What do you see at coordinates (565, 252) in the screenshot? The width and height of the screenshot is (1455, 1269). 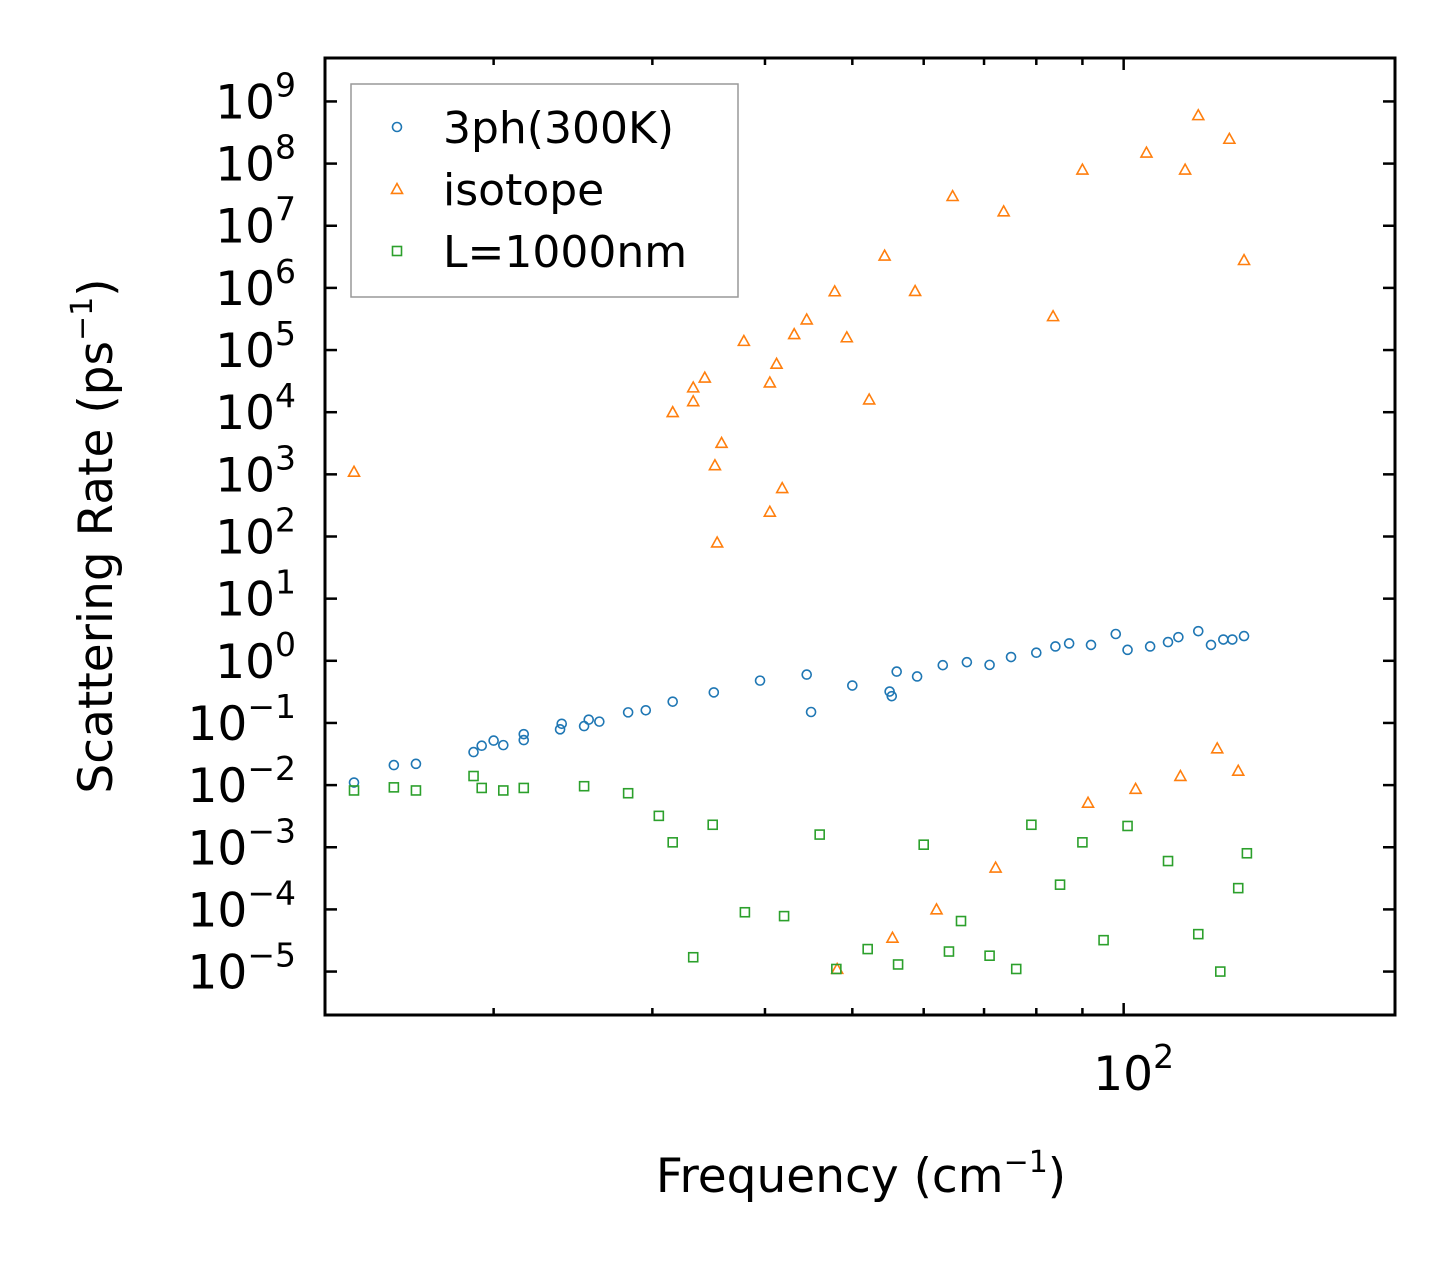 I see `legend-label: L=1000nm` at bounding box center [565, 252].